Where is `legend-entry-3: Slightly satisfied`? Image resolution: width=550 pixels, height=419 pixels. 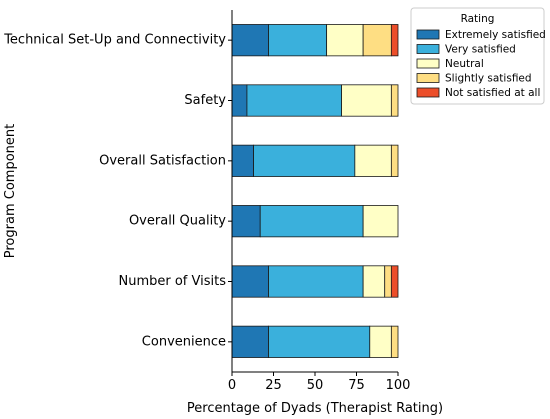
legend-entry-3: Slightly satisfied is located at coordinates (488, 79).